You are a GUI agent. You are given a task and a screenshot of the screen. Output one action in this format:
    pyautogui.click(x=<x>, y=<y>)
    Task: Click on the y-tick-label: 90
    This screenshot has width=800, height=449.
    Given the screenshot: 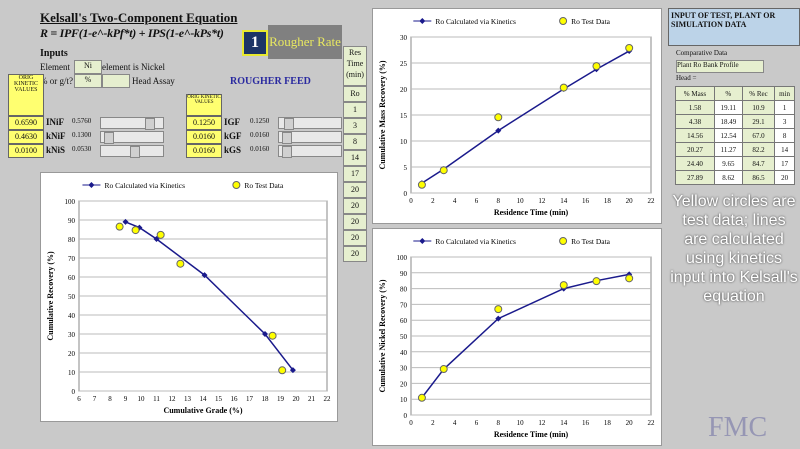 What is the action you would take?
    pyautogui.click(x=72, y=221)
    